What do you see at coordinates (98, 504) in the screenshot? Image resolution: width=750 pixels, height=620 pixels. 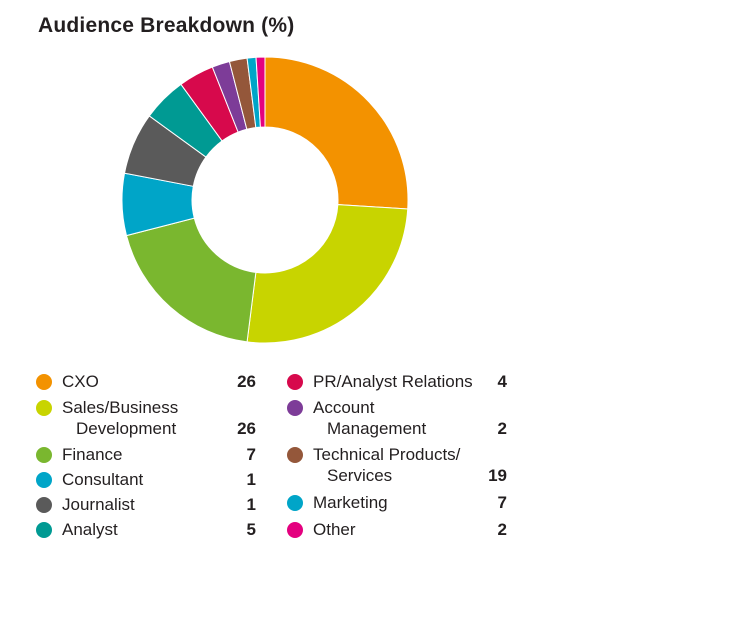 I see `legend-label: Journalist` at bounding box center [98, 504].